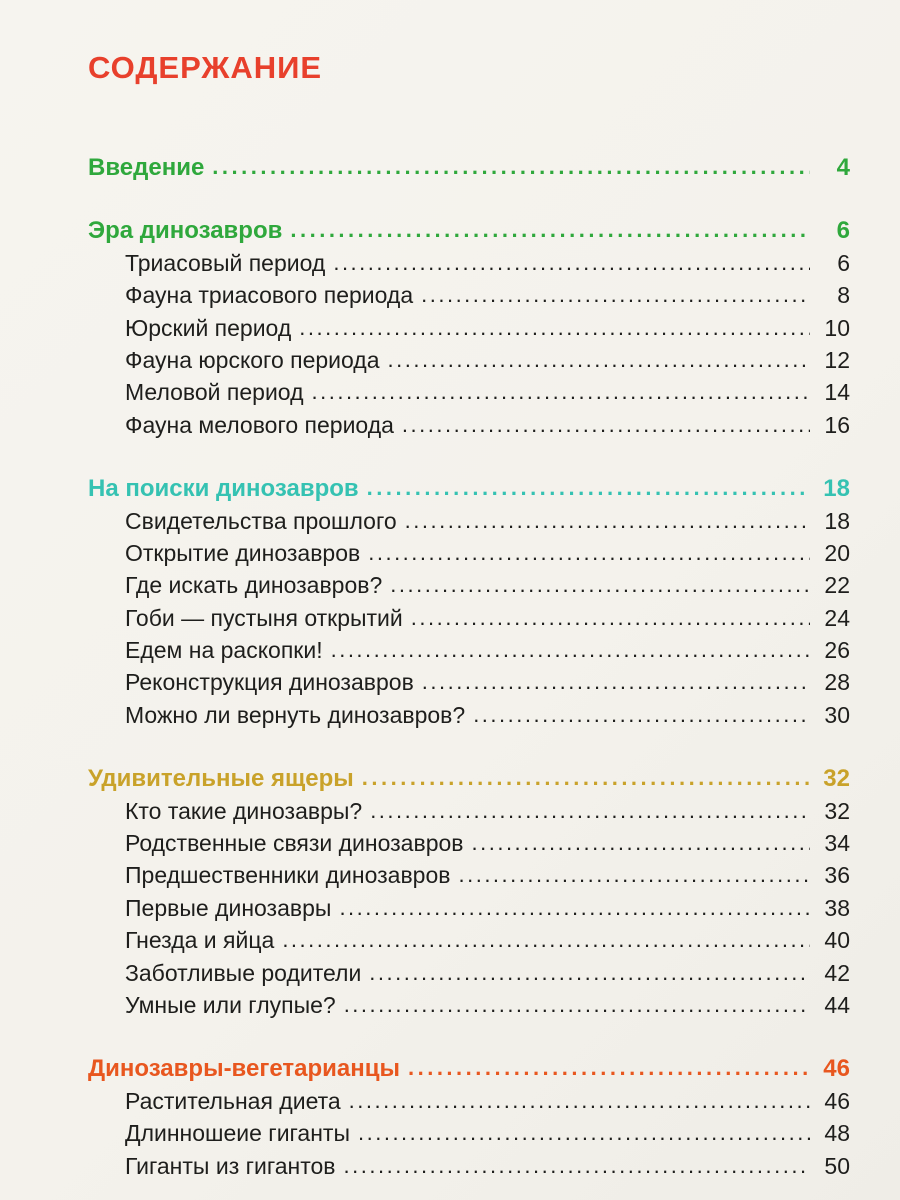  What do you see at coordinates (469, 718) in the screenshot?
I see `toc-entry: Можно ли вернуть динозавров? 30` at bounding box center [469, 718].